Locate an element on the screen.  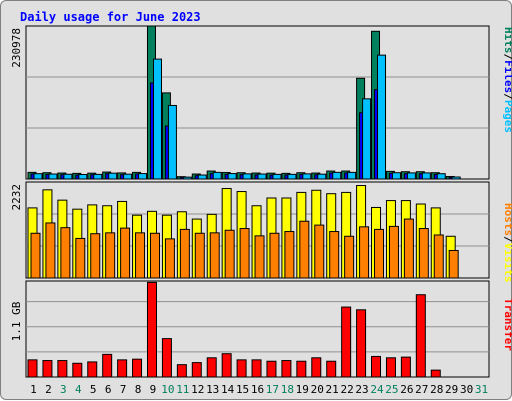
day-label: 13 is located at coordinates (212, 389).